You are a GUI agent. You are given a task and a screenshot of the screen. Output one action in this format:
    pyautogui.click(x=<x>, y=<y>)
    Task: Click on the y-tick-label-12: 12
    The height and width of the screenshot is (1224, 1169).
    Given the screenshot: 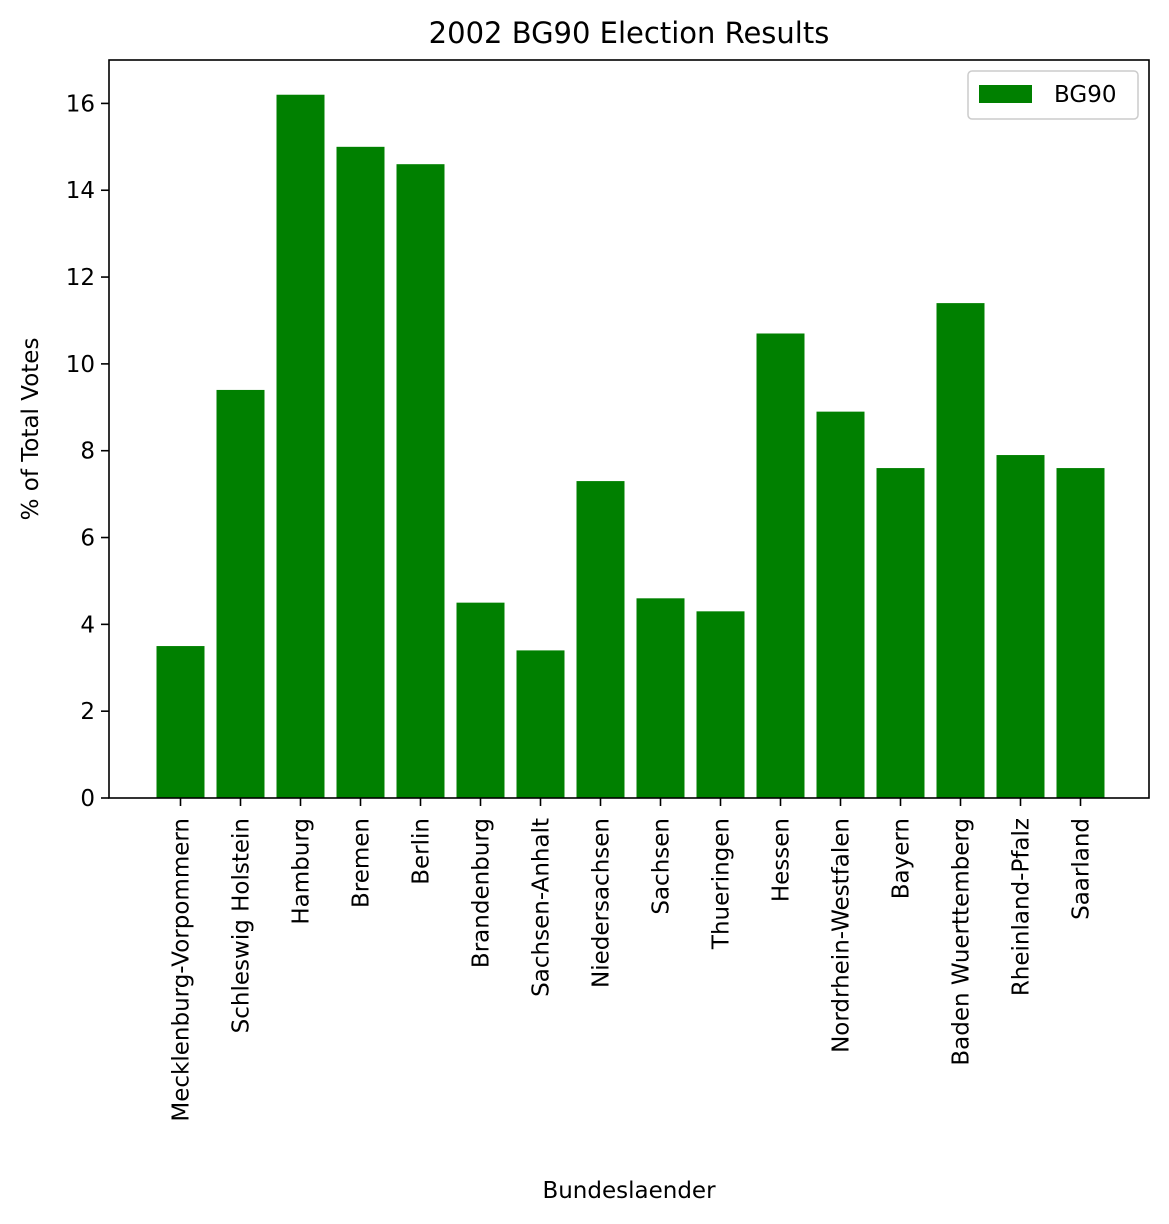 What is the action you would take?
    pyautogui.click(x=80, y=278)
    